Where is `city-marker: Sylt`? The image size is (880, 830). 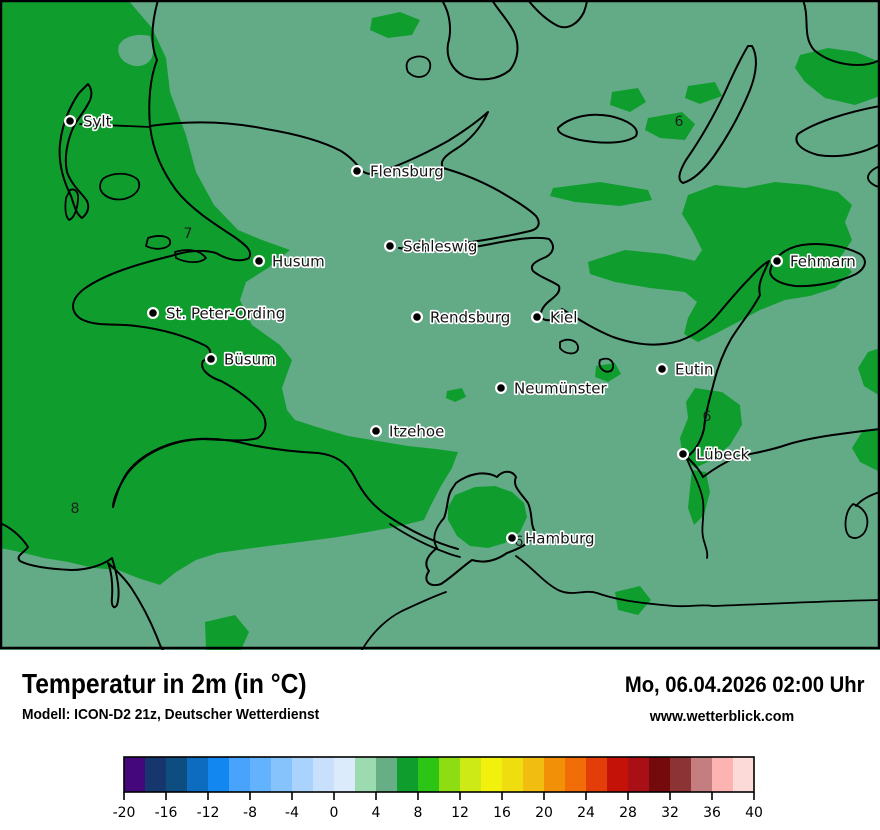 city-marker: Sylt is located at coordinates (88, 121).